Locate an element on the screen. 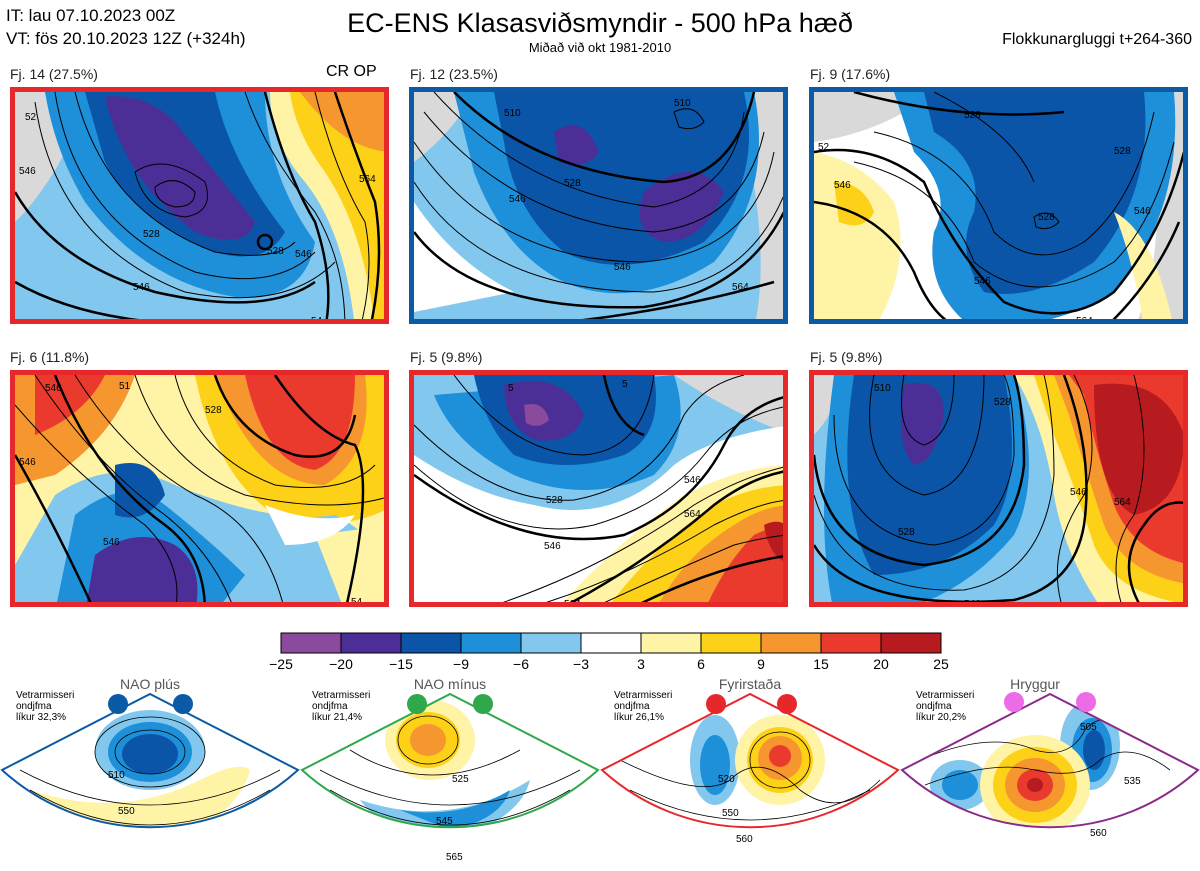 Image resolution: width=1200 pixels, height=871 pixels. cluster-map-5: 546 528 546 564 564 582 5 5 is located at coordinates (598, 488).